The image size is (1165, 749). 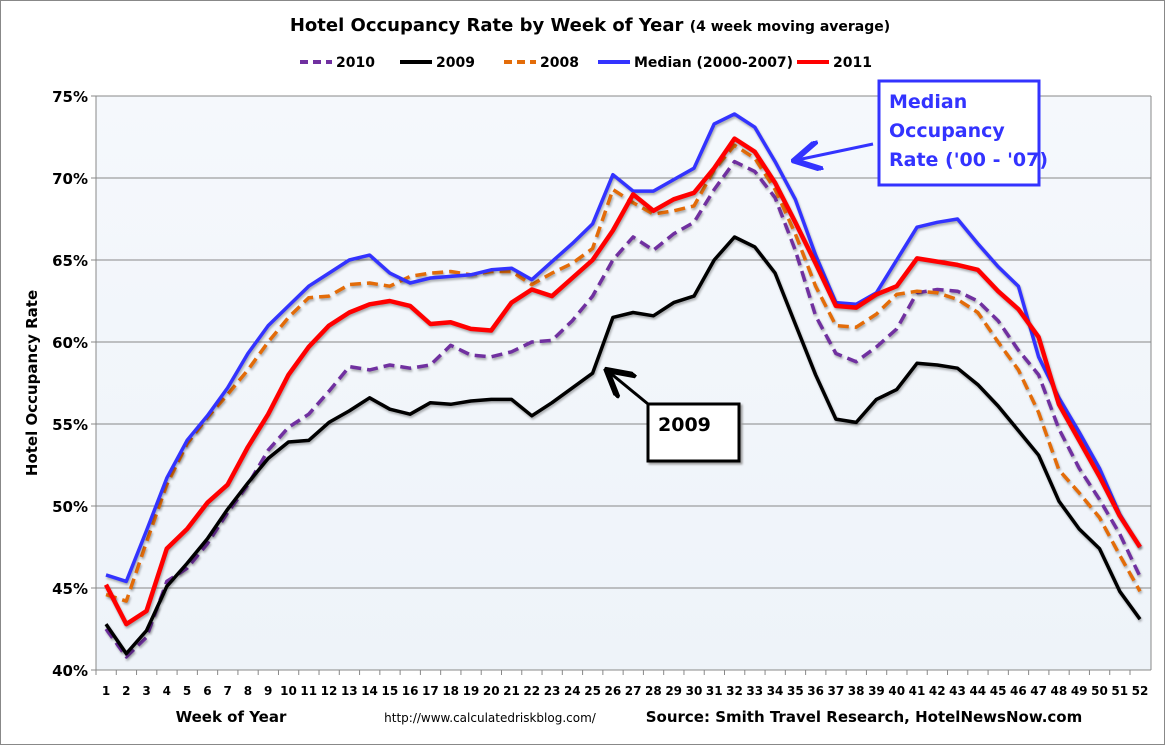 I want to click on median-annotation-arrow, so click(x=835, y=152).